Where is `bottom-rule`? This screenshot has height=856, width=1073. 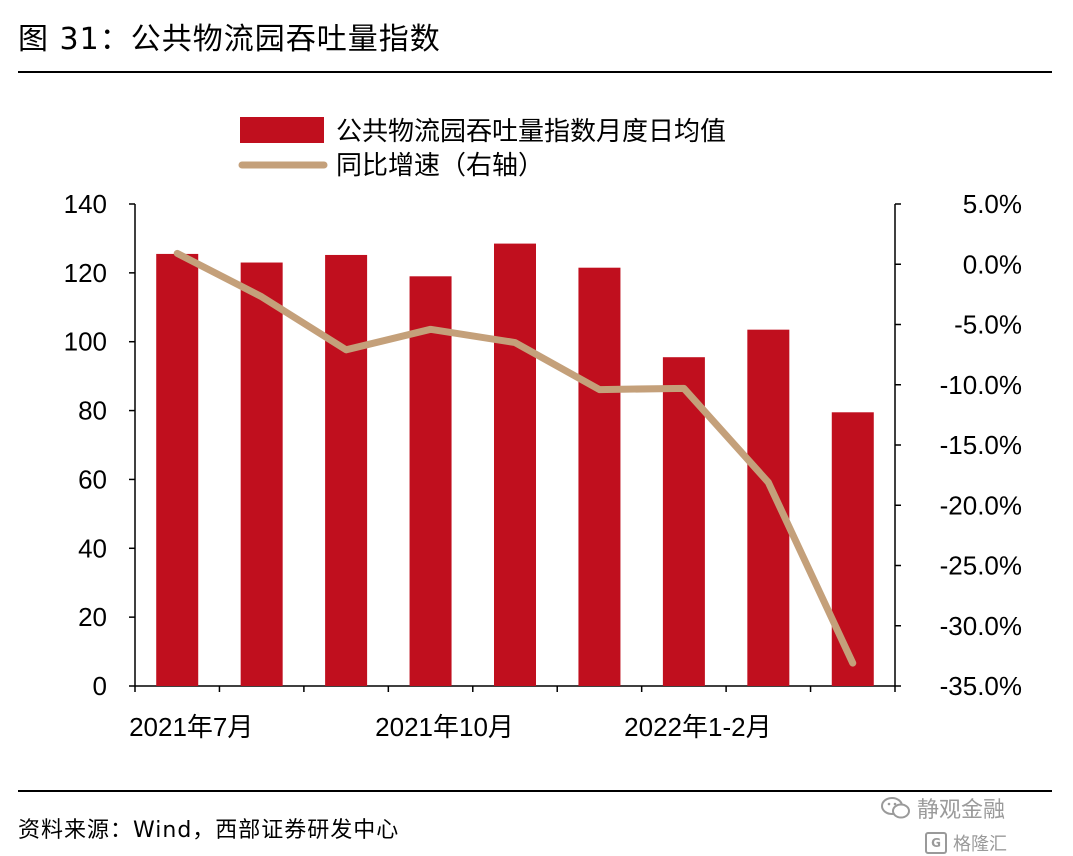
bottom-rule is located at coordinates (535, 791).